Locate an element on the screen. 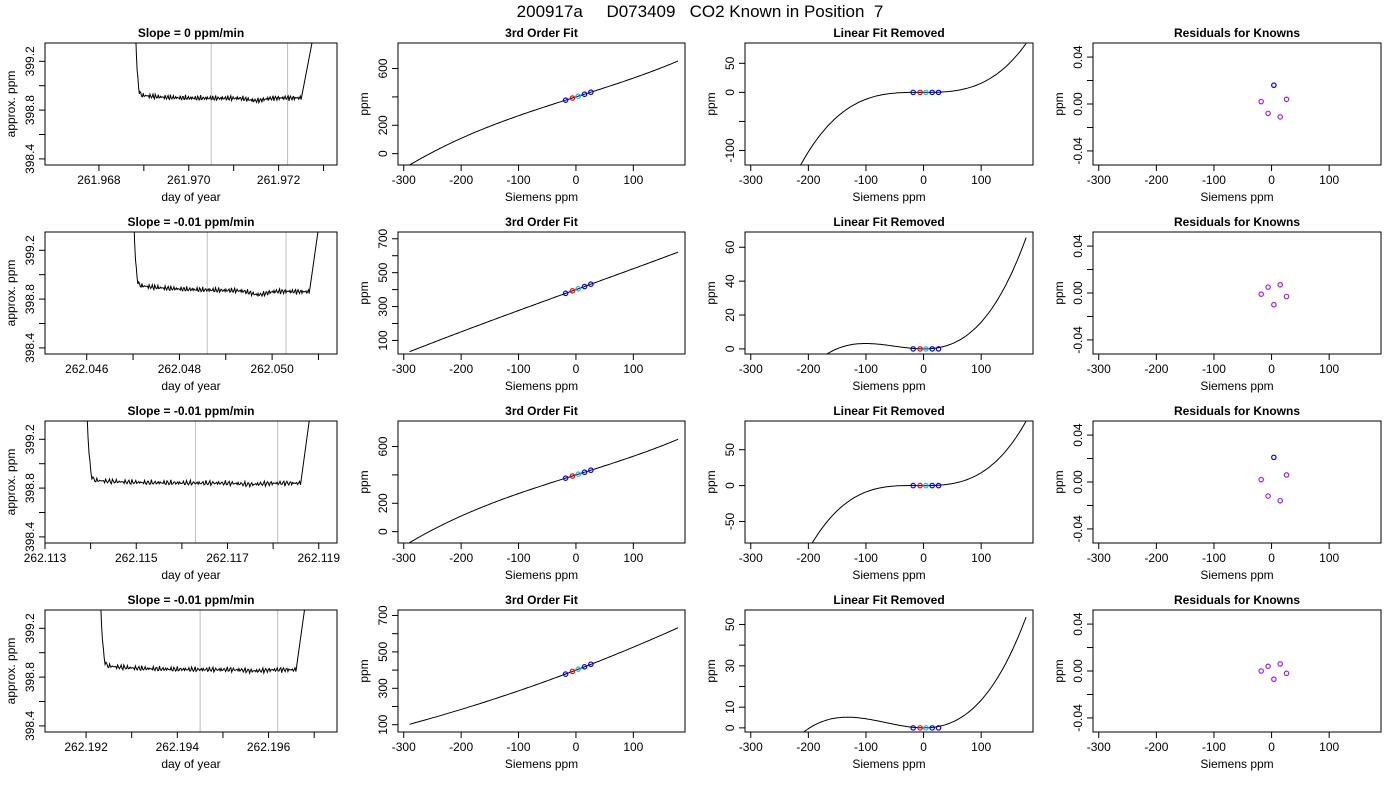  y-tick-label: 100 is located at coordinates (383, 340).